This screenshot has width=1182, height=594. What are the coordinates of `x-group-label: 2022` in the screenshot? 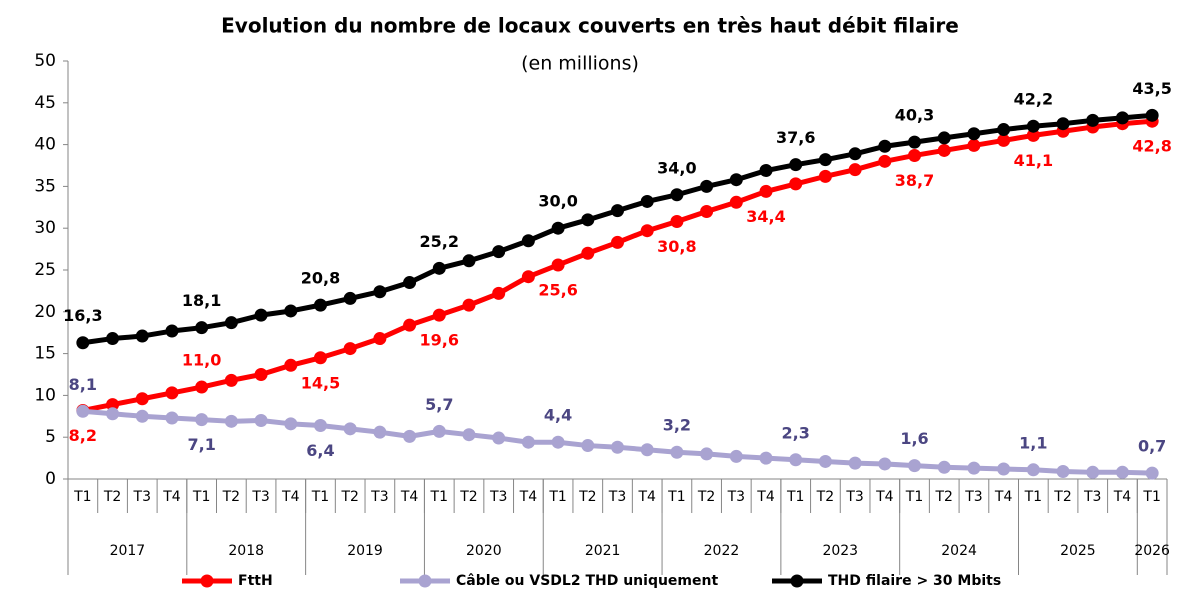 It's located at (722, 551).